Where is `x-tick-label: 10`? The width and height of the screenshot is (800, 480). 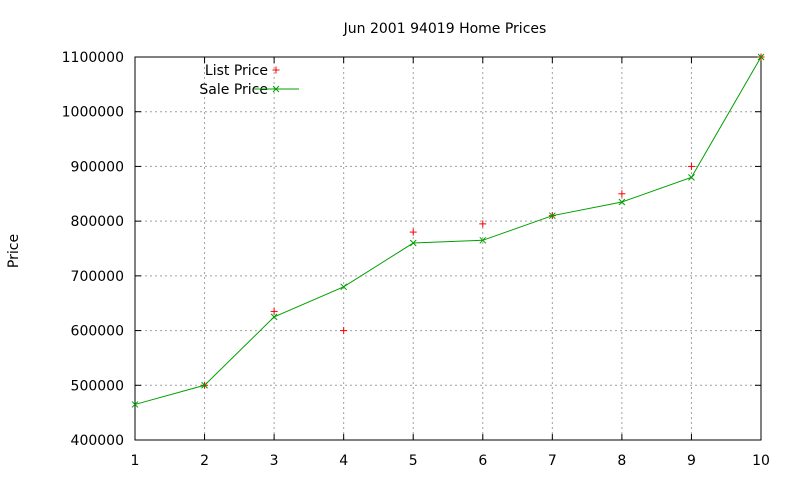
x-tick-label: 10 is located at coordinates (761, 461).